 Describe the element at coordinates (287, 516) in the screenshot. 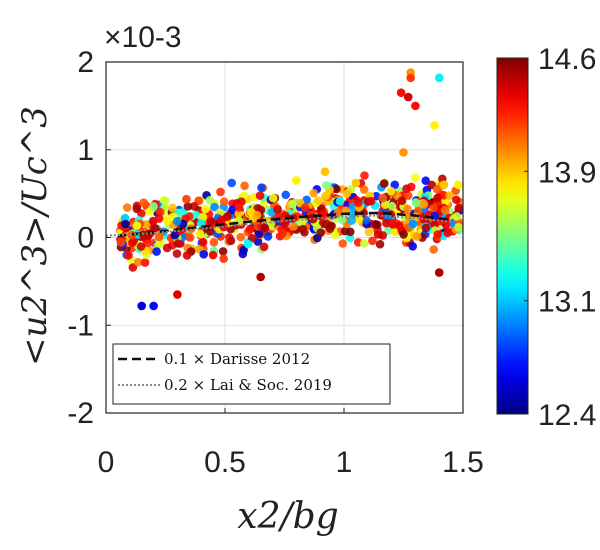

I see `x-axis-label: x2/bg` at that location.